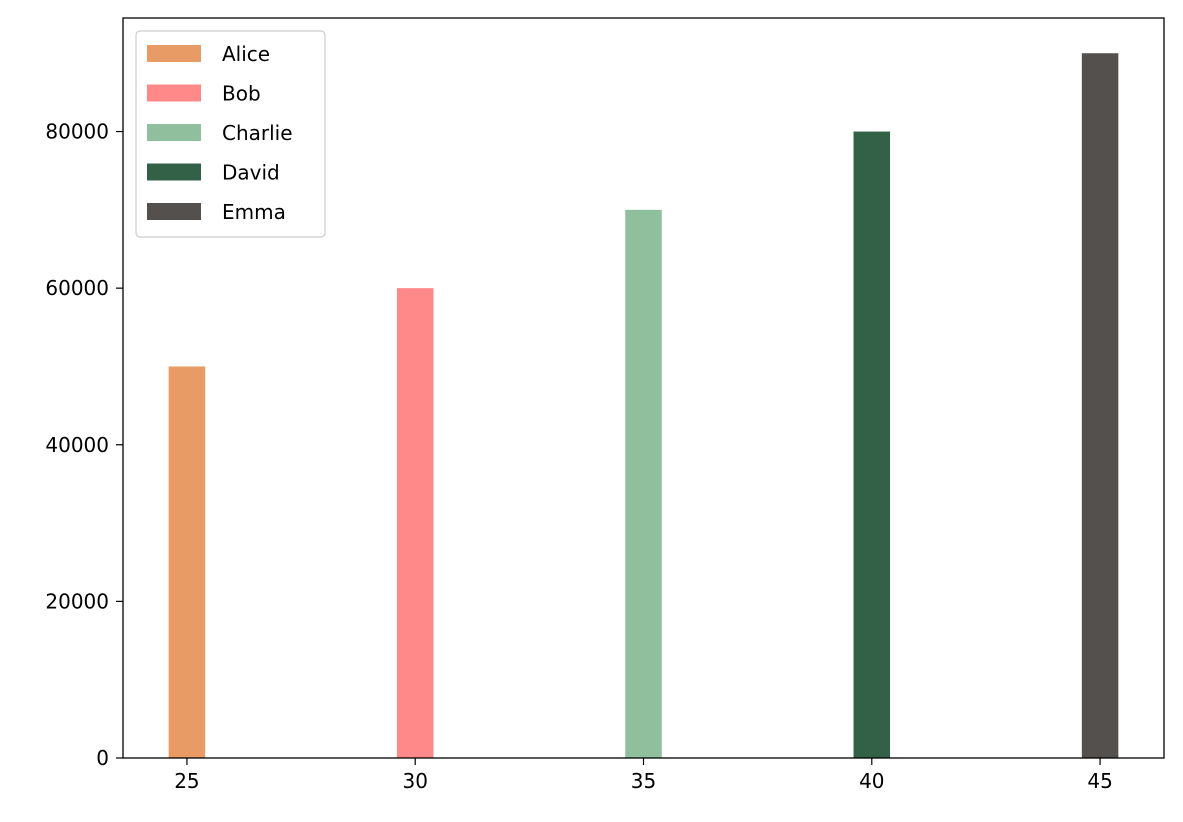 Image resolution: width=1183 pixels, height=822 pixels. Describe the element at coordinates (415, 523) in the screenshot. I see `bar-bob` at that location.